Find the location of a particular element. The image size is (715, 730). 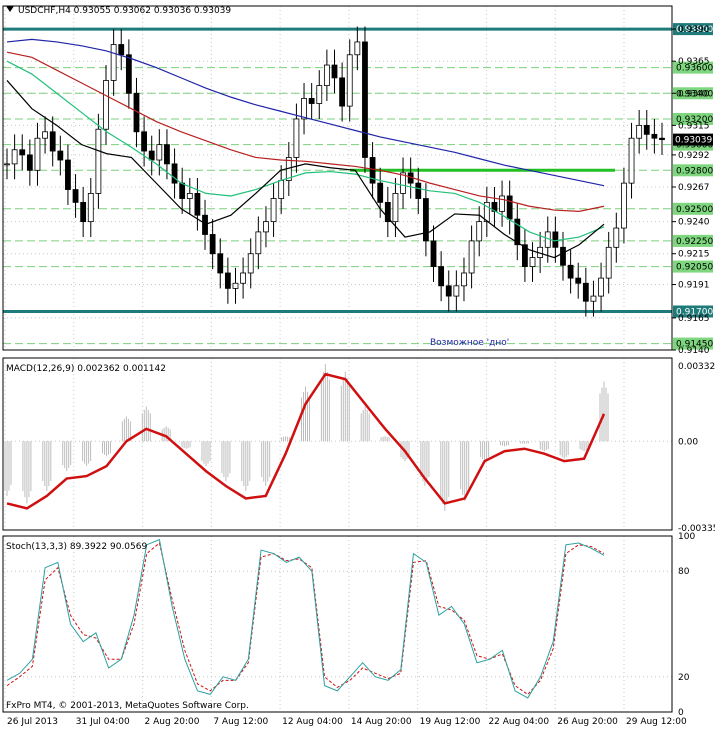

level-tag-text: 0.93000 is located at coordinates (694, 146).